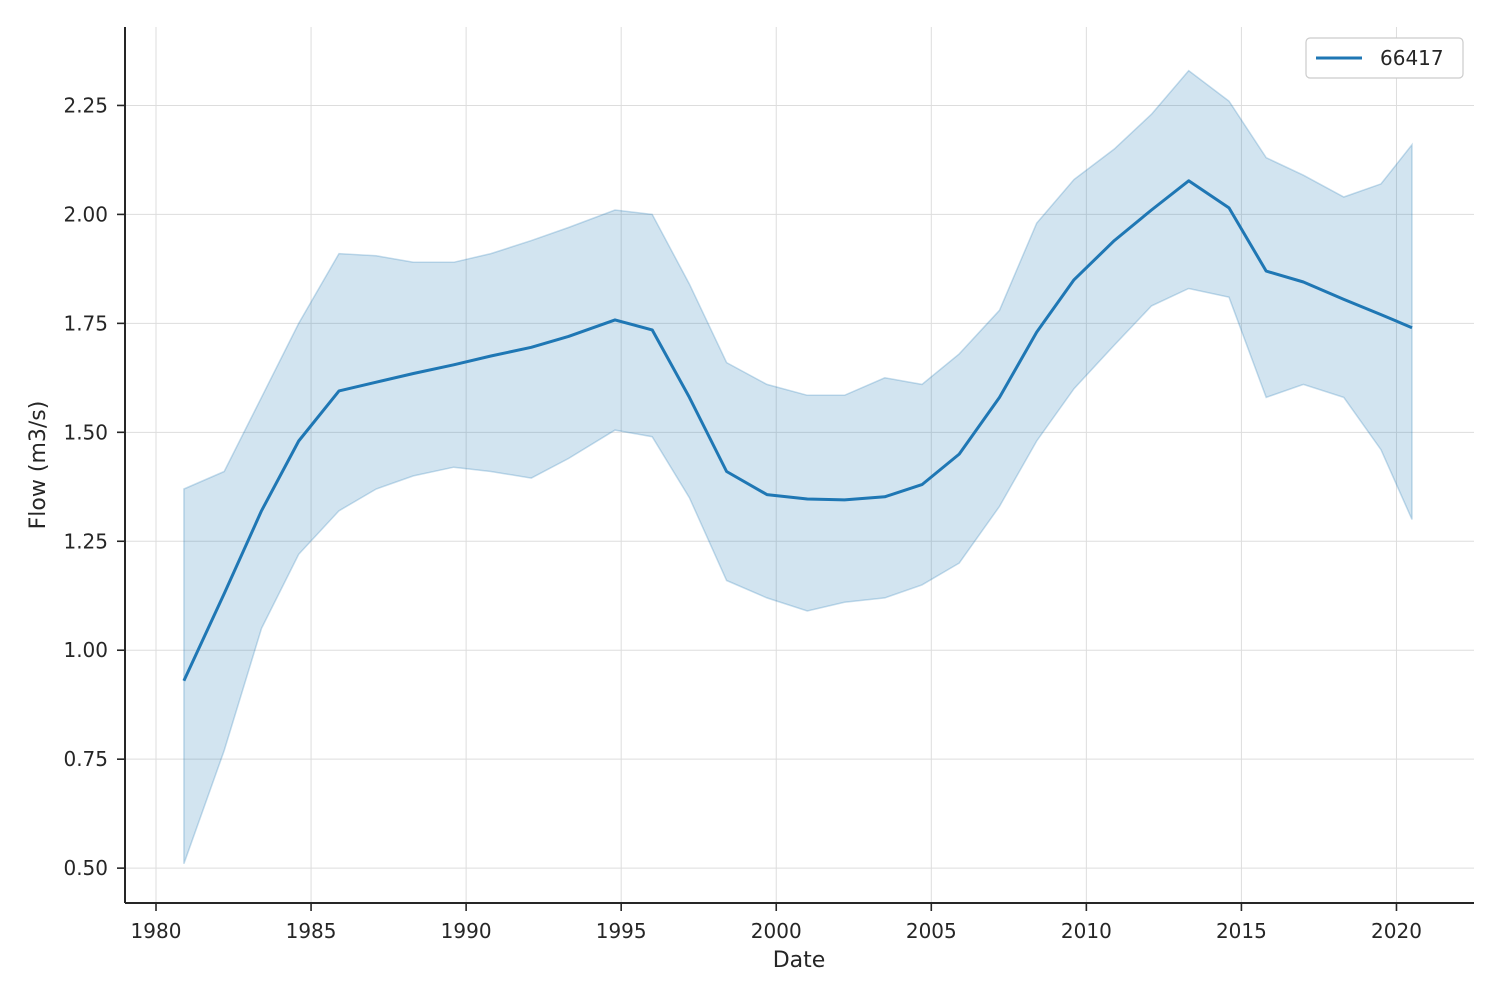 This screenshot has width=1500, height=1000. Describe the element at coordinates (931, 931) in the screenshot. I see `x-tick-label: 2005` at that location.